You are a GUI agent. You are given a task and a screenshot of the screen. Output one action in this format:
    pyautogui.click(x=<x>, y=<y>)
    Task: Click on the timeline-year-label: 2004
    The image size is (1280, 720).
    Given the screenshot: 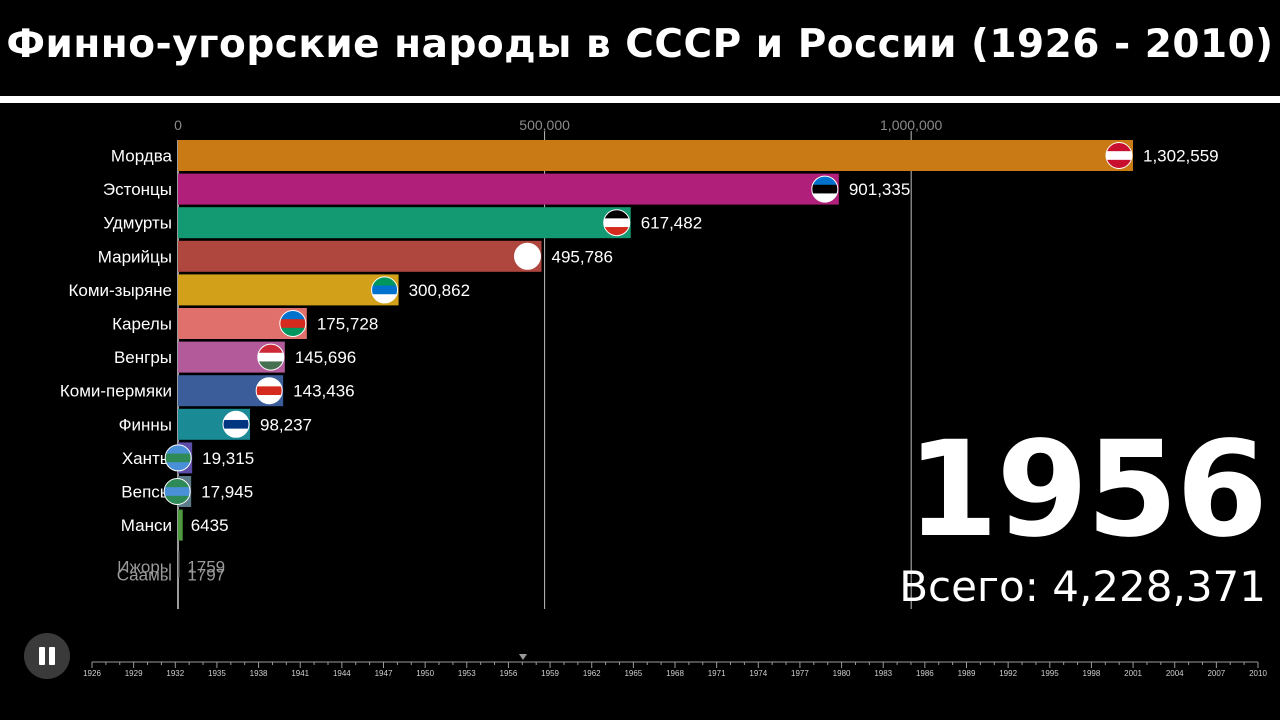 What is the action you would take?
    pyautogui.click(x=1175, y=673)
    